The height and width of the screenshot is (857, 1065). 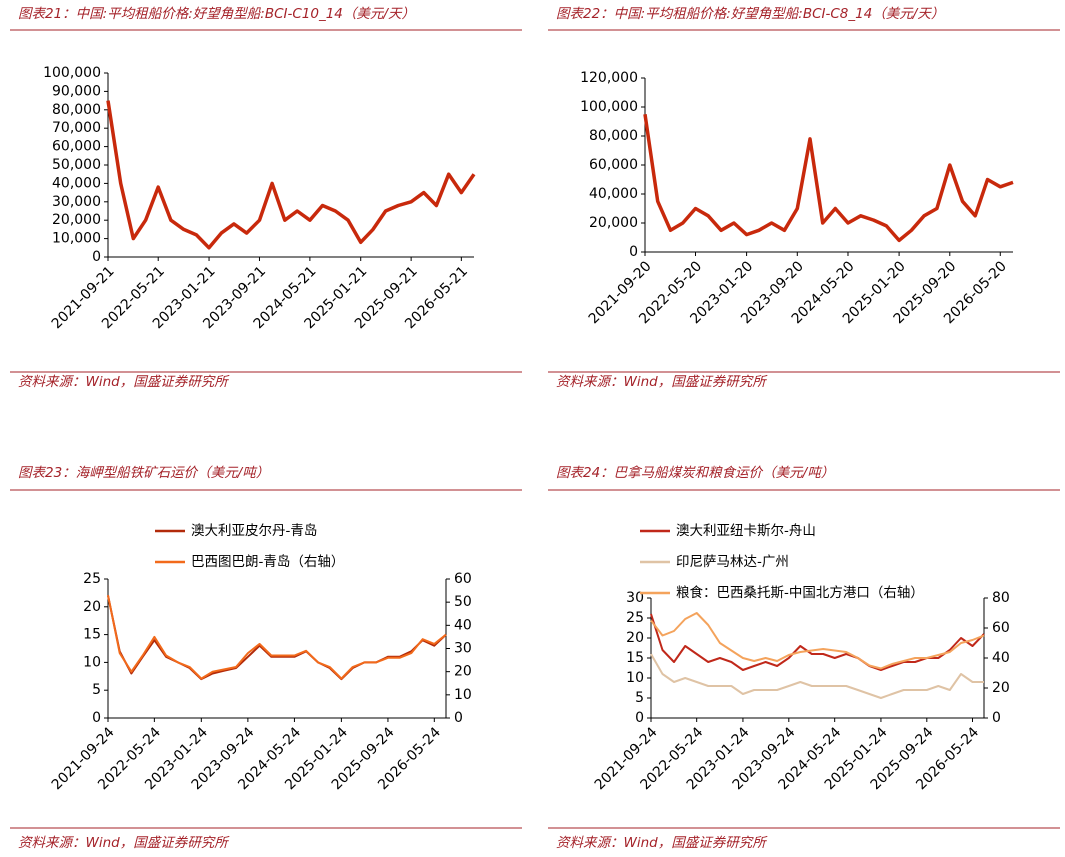 What do you see at coordinates (695, 473) in the screenshot?
I see `figure-title: 图表24：巴拿马船煤炭和粮食运价（美元/吨）` at bounding box center [695, 473].